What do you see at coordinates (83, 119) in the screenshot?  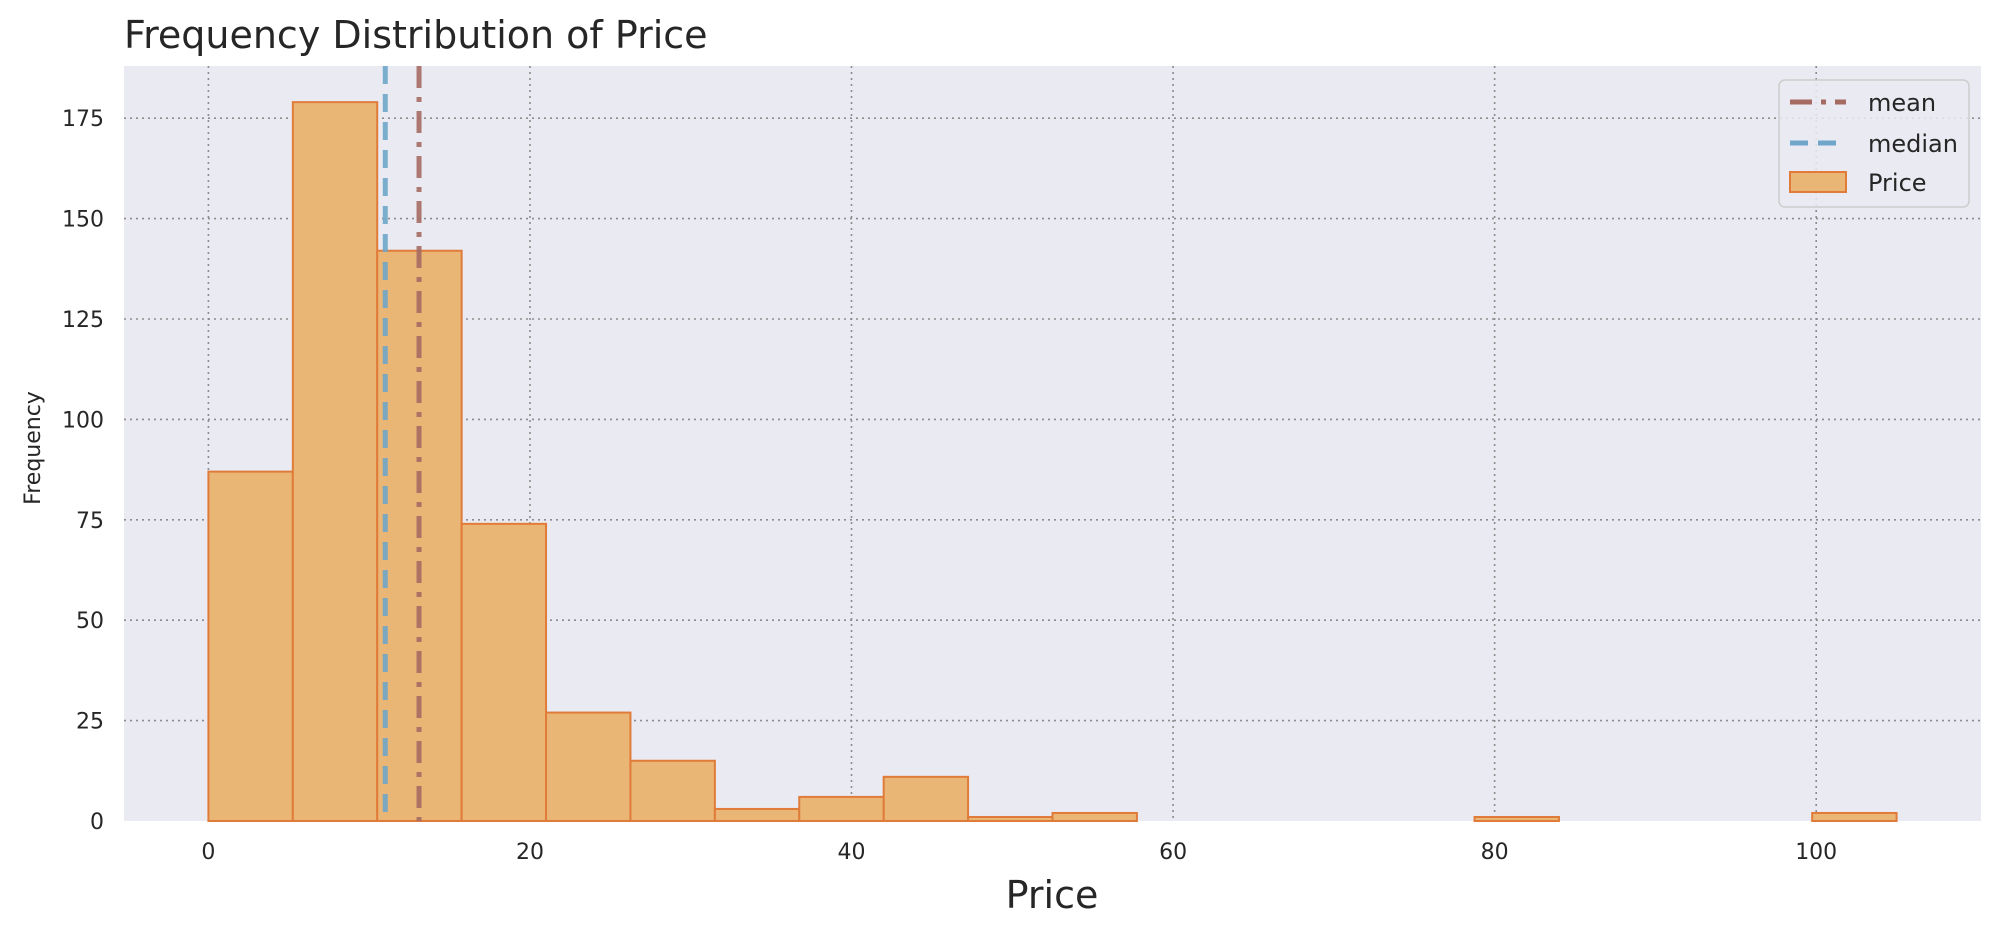 I see `y-tick-label: 175` at bounding box center [83, 119].